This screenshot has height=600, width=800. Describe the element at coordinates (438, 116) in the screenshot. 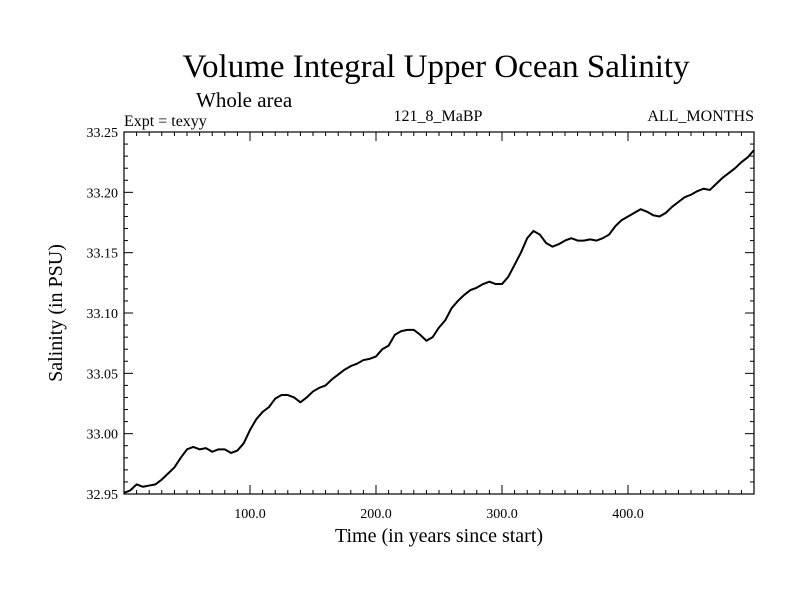

I see `run-label: 121_8_MaBP` at that location.